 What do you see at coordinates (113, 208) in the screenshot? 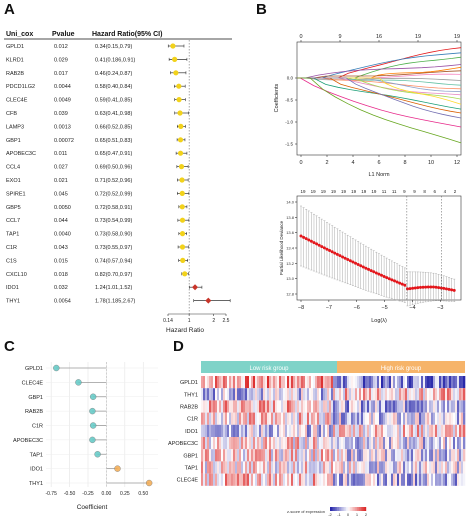
I see `forest-hr-text: 0.72(0.58,0.91)` at bounding box center [113, 208].